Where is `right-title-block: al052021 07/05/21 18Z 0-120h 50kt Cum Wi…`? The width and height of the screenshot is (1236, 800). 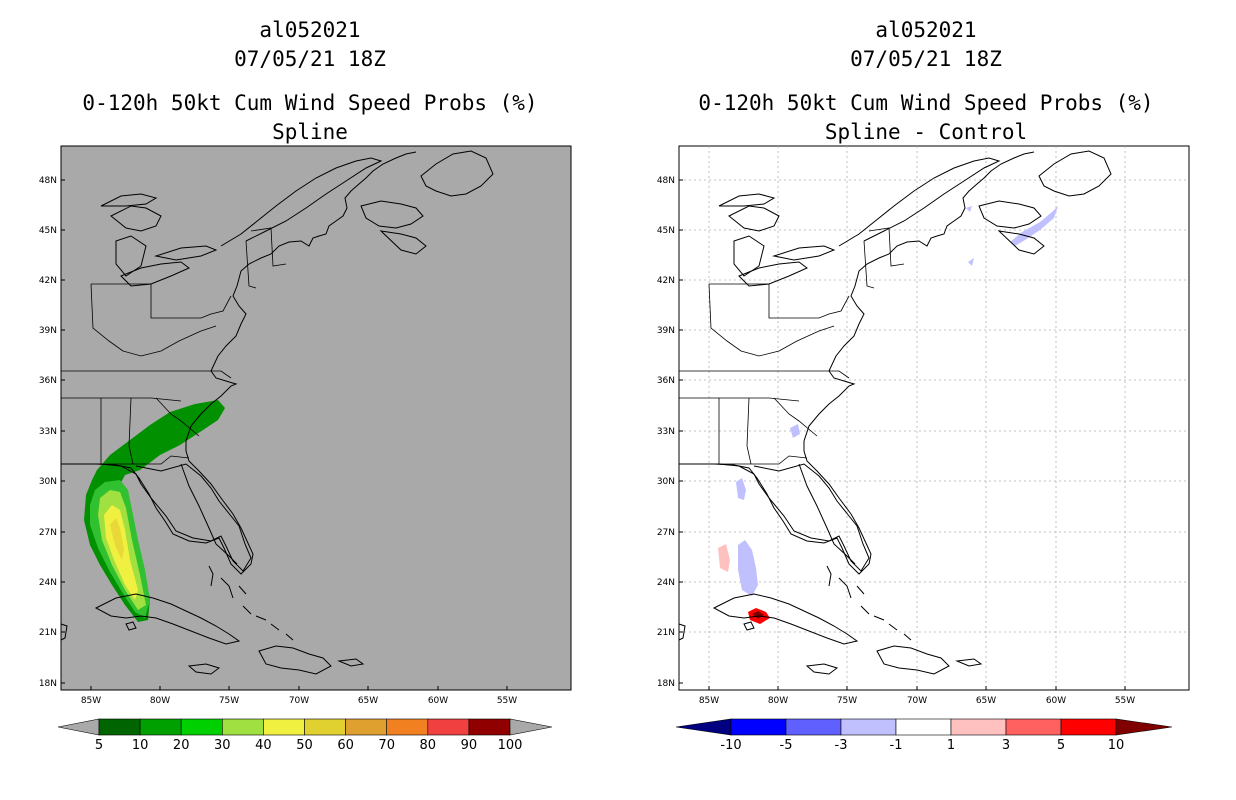 right-title-block: al052021 07/05/21 18Z 0-120h 50kt Cum Wi… is located at coordinates (926, 81).